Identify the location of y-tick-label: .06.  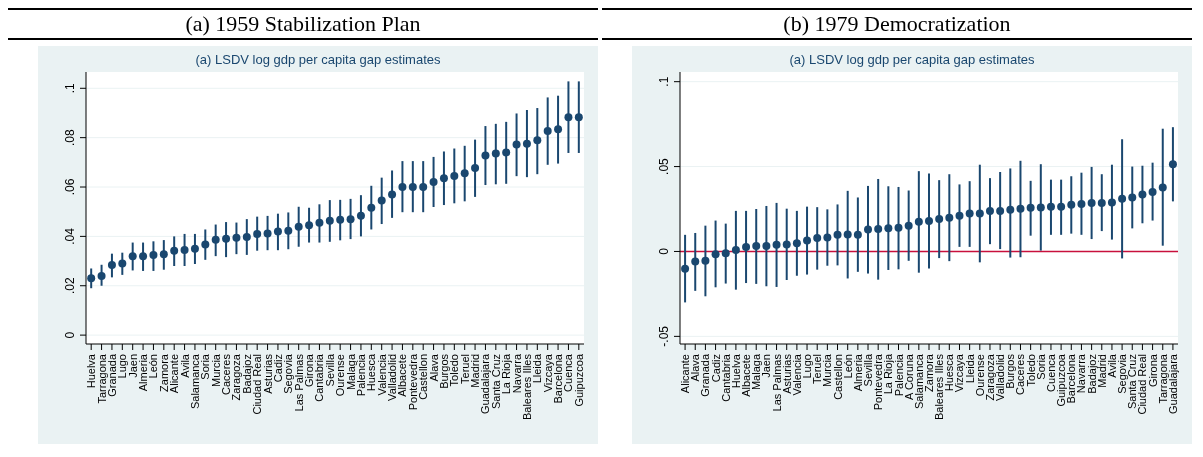
(70, 187).